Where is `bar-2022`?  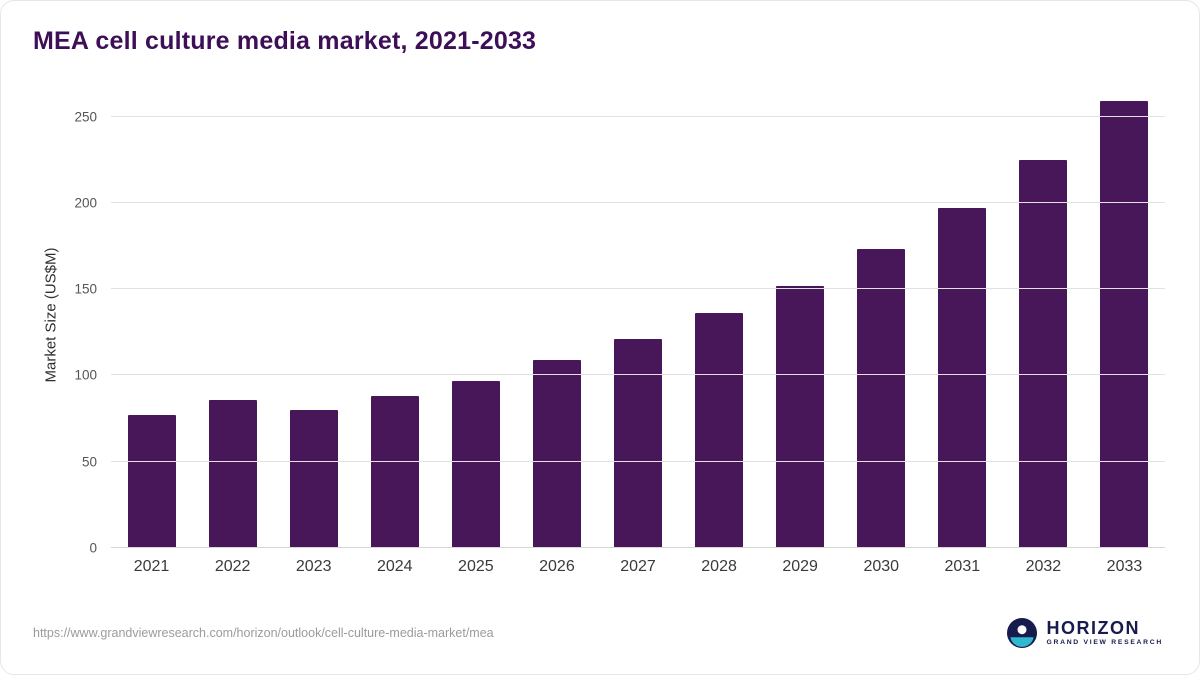
bar-2022 is located at coordinates (232, 473).